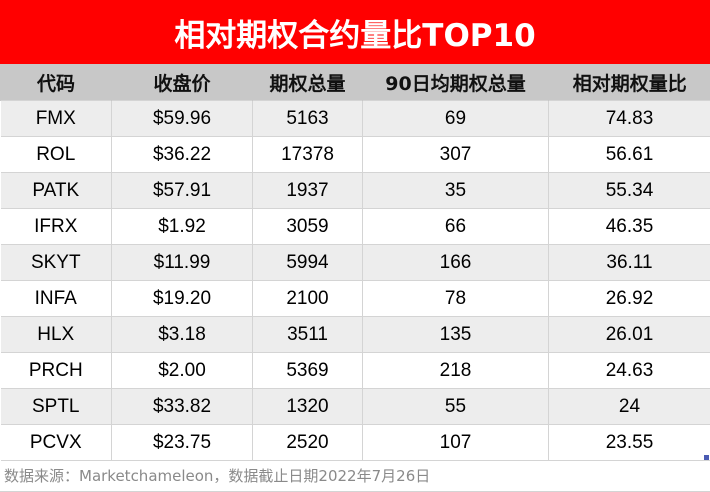 This screenshot has height=492, width=710. I want to click on close-price-cell: $1.92, so click(182, 226).